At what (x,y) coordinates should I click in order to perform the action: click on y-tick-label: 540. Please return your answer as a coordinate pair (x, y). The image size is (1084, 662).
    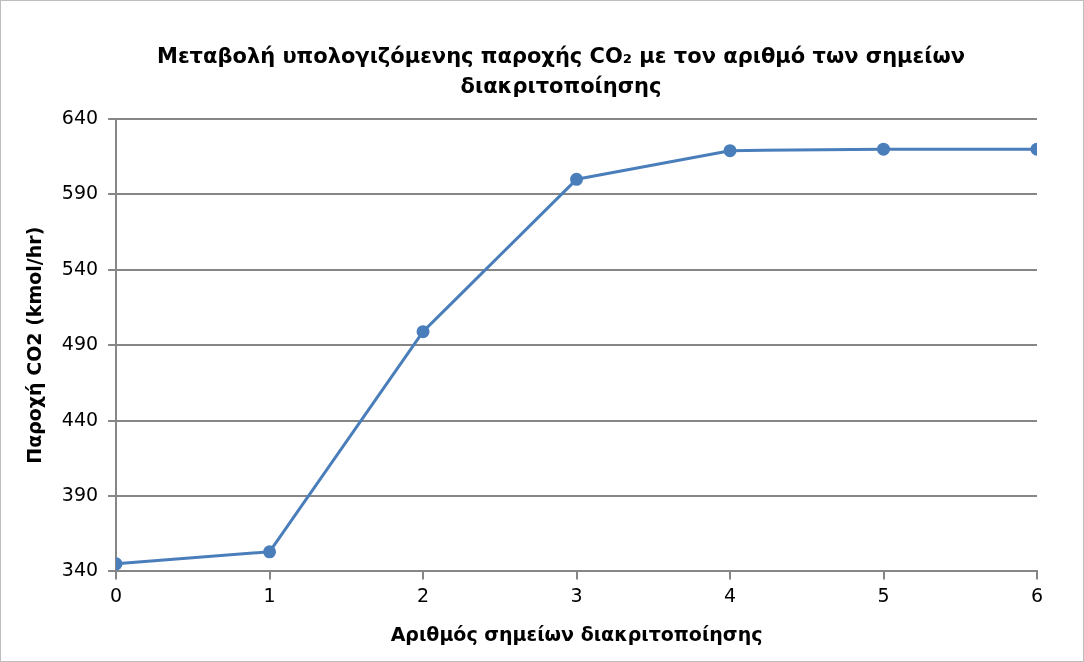
    Looking at the image, I should click on (80, 267).